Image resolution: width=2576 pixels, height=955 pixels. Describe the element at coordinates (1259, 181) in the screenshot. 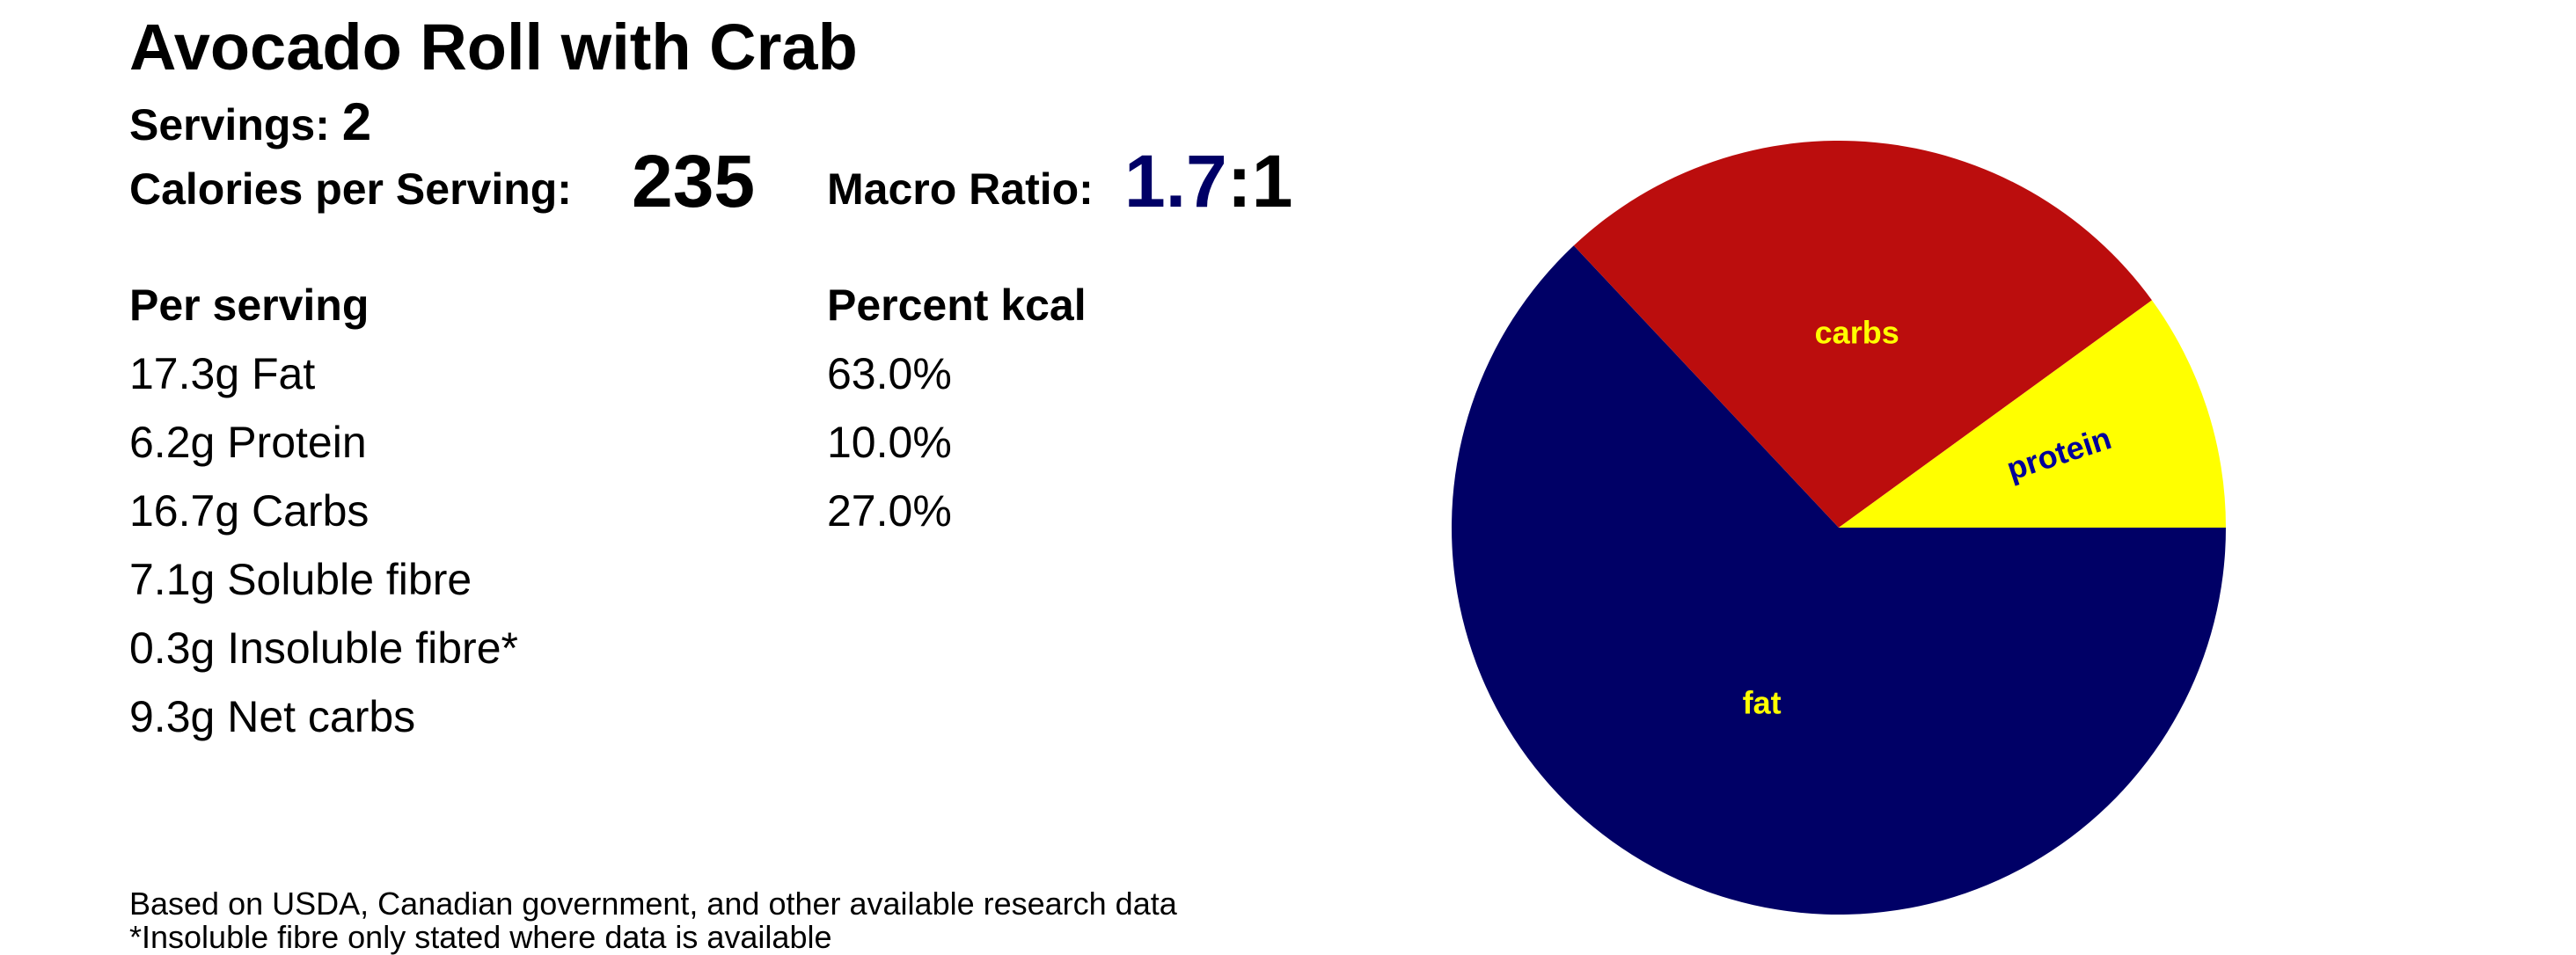

I see `macro-ratio-suffix: :1` at that location.